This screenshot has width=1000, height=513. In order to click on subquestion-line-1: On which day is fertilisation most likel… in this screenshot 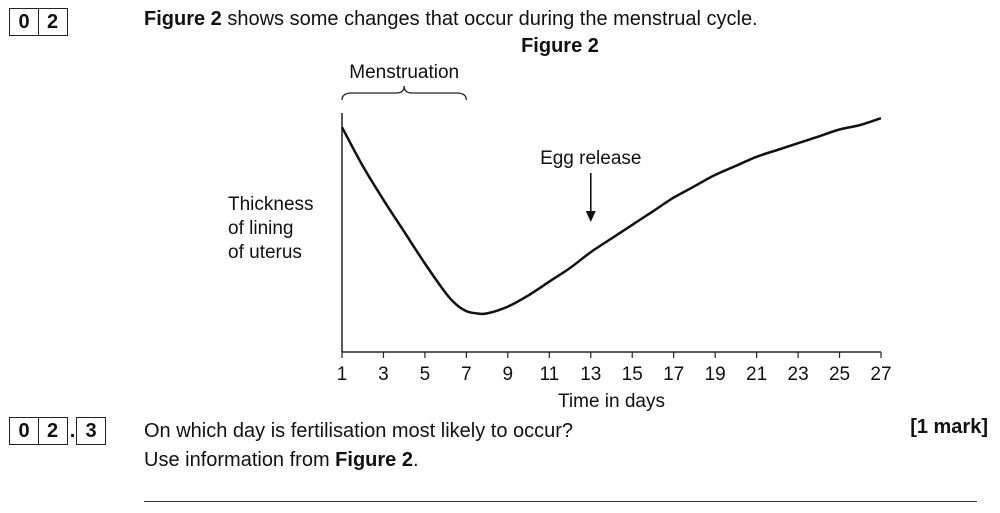, I will do `click(359, 431)`.